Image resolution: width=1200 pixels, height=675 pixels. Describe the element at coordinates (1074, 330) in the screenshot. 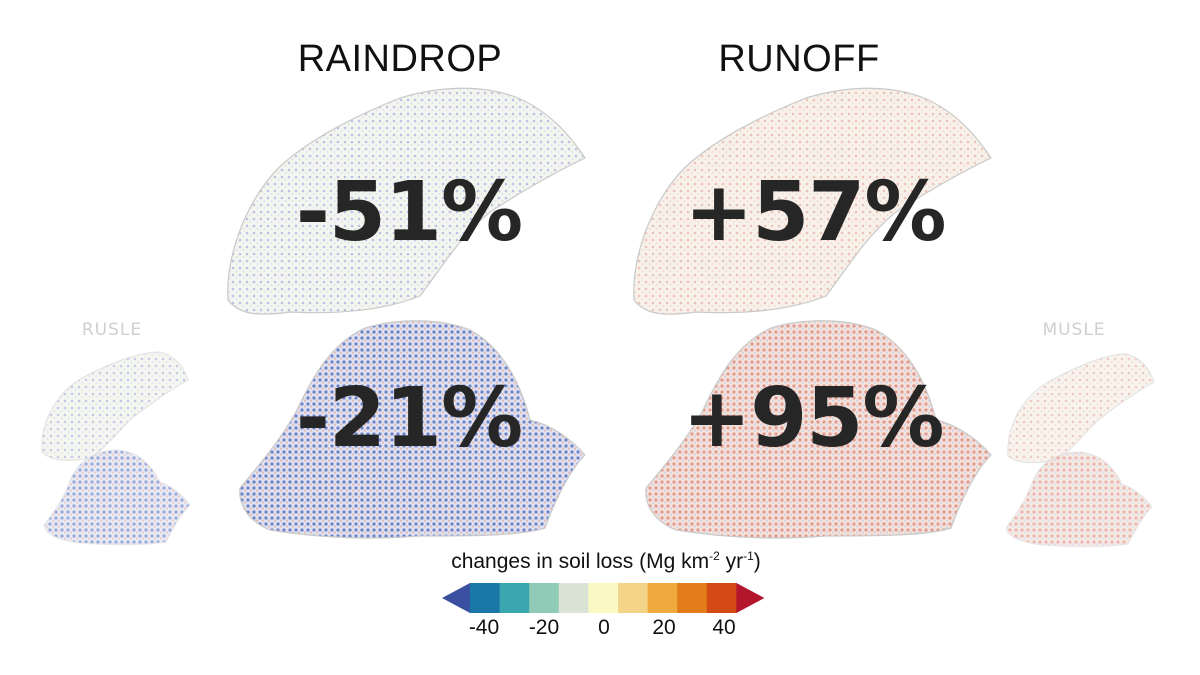

I see `musle-label: MUSLE` at that location.